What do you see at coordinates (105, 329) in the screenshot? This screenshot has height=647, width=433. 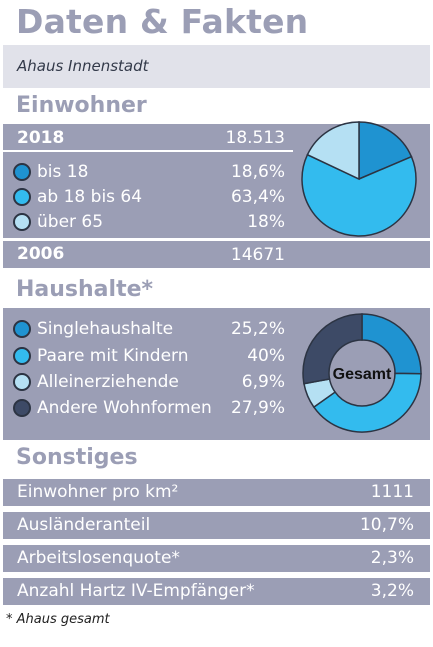 I see `legend-label: Singlehaushalte` at bounding box center [105, 329].